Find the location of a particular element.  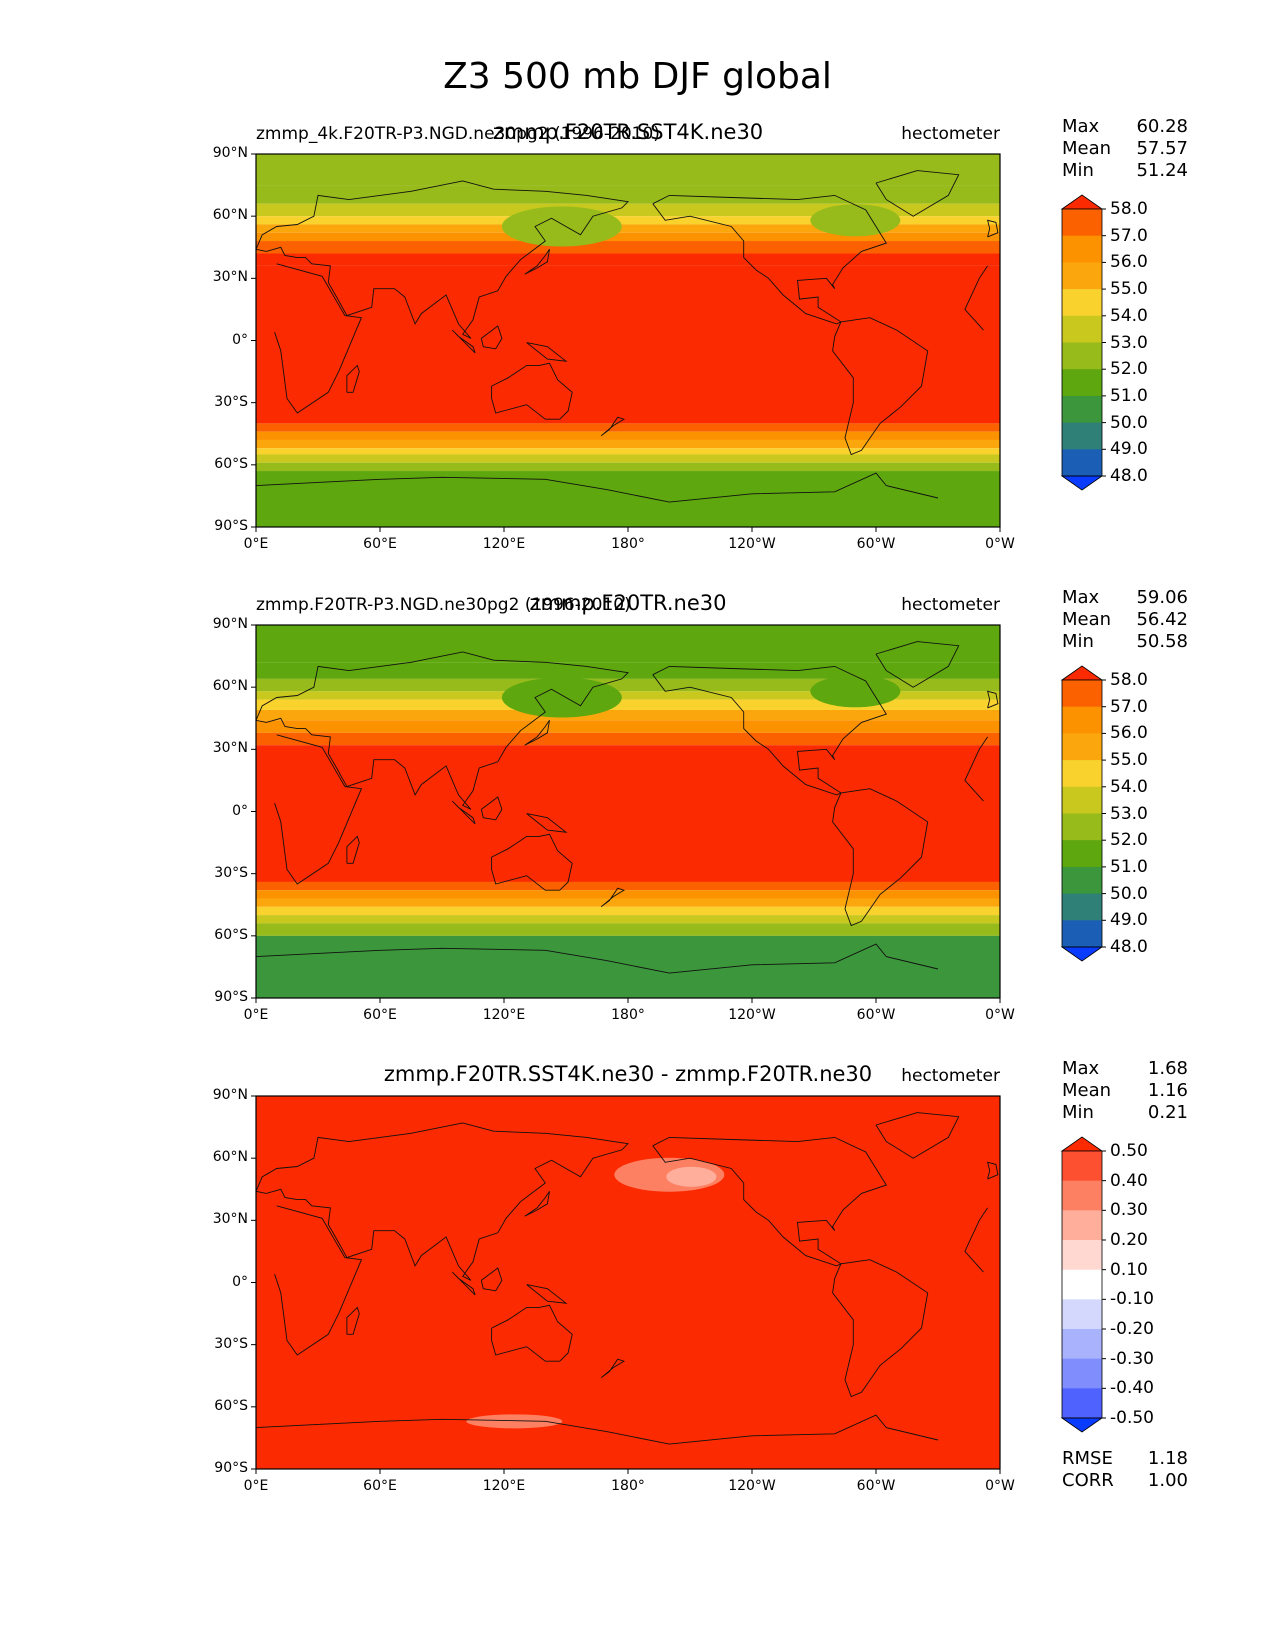

contour-field is located at coordinates (628, 1282).